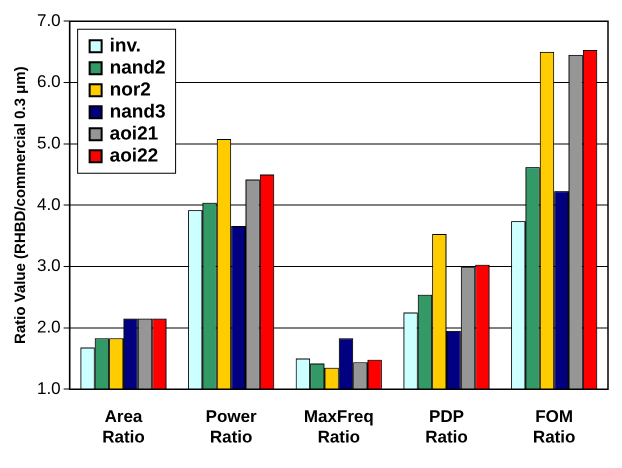 This screenshot has height=468, width=622. Describe the element at coordinates (48, 20) in the screenshot. I see `y-tick-label: 7.0` at that location.